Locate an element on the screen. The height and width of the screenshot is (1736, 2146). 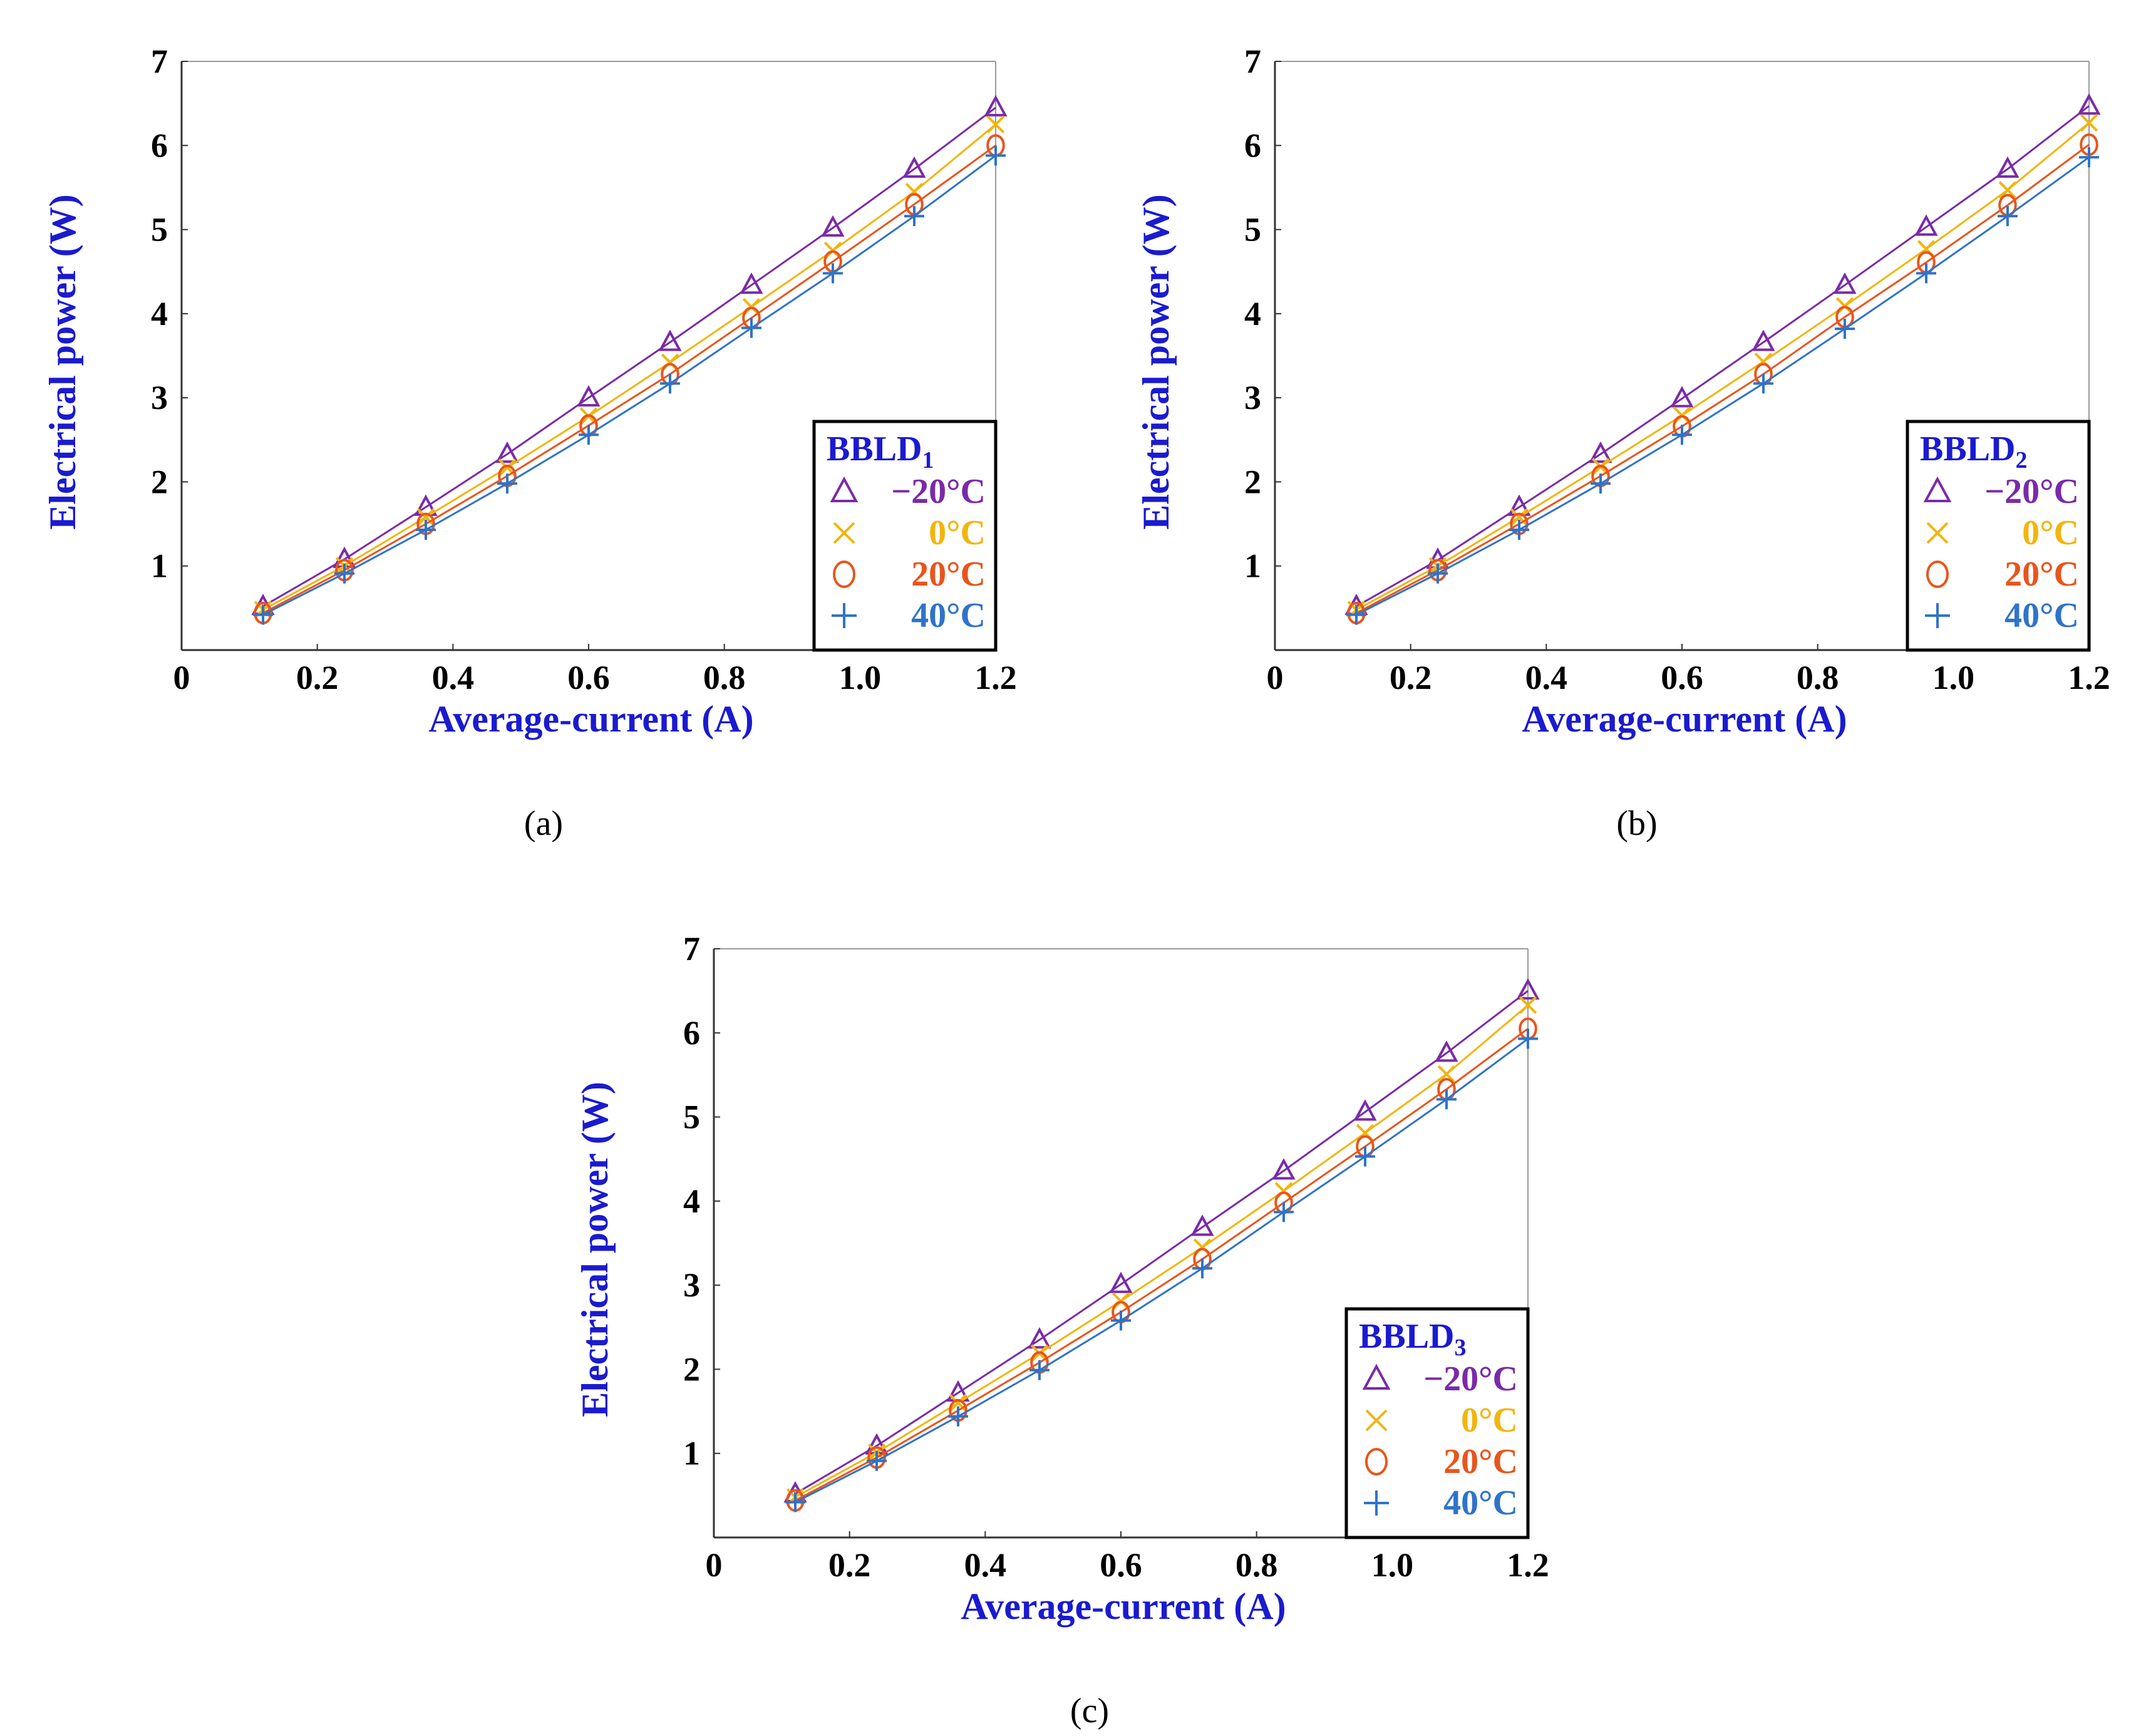
x-tick-label: 0.8 is located at coordinates (1256, 1565).